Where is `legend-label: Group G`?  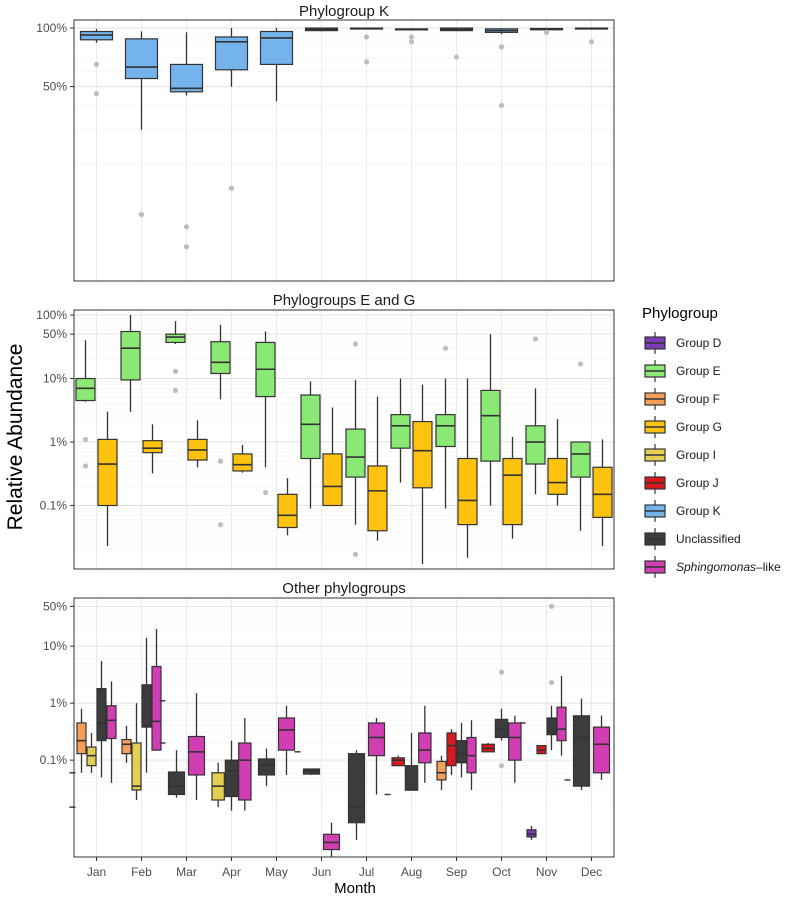
legend-label: Group G is located at coordinates (699, 427).